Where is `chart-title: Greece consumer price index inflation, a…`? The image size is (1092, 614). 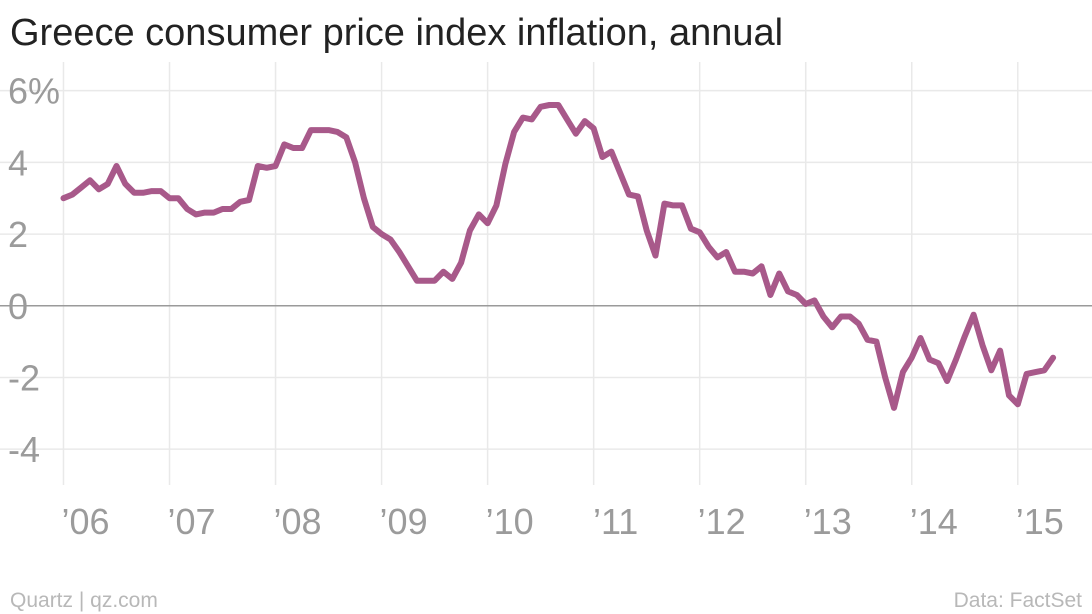 chart-title: Greece consumer price index inflation, a… is located at coordinates (396, 33).